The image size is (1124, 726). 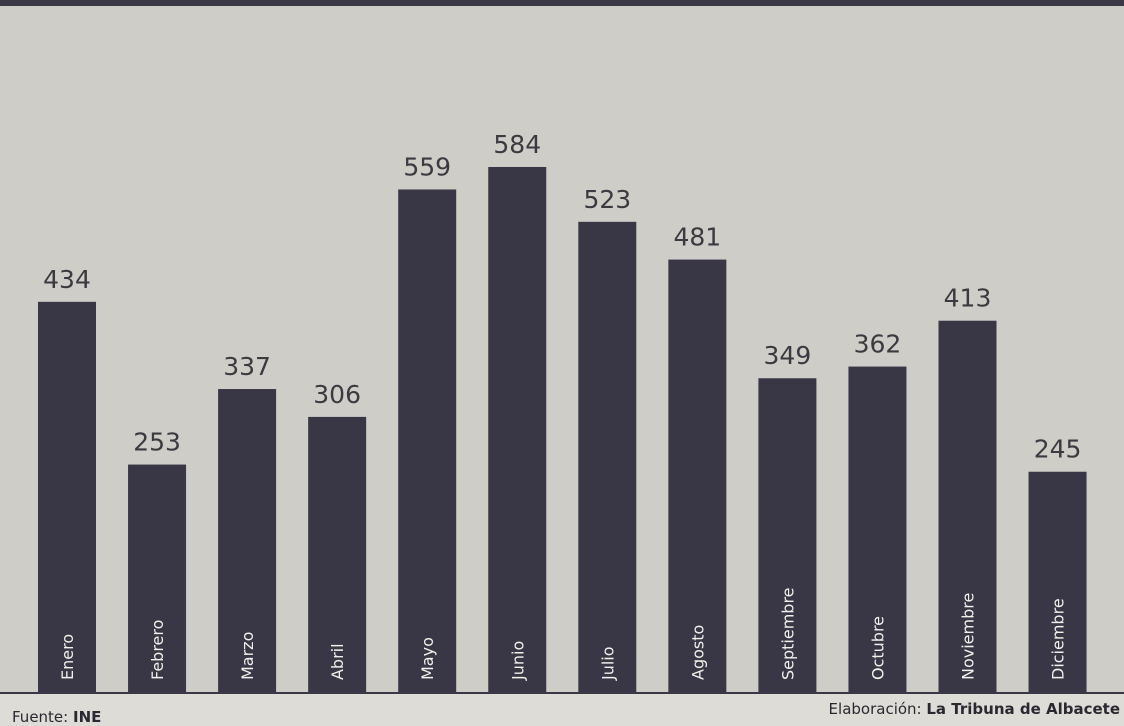 What do you see at coordinates (1057, 581) in the screenshot?
I see `bar-diciembre` at bounding box center [1057, 581].